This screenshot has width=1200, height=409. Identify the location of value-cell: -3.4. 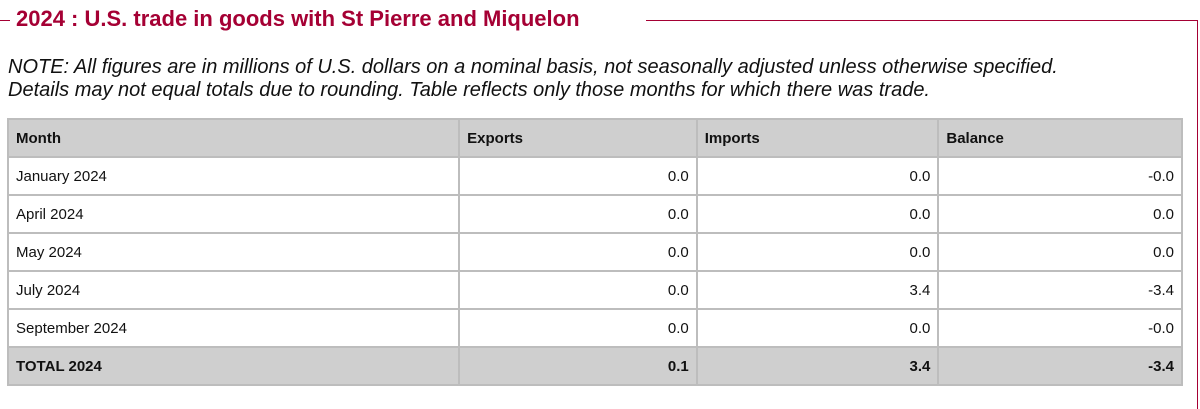
(1060, 290).